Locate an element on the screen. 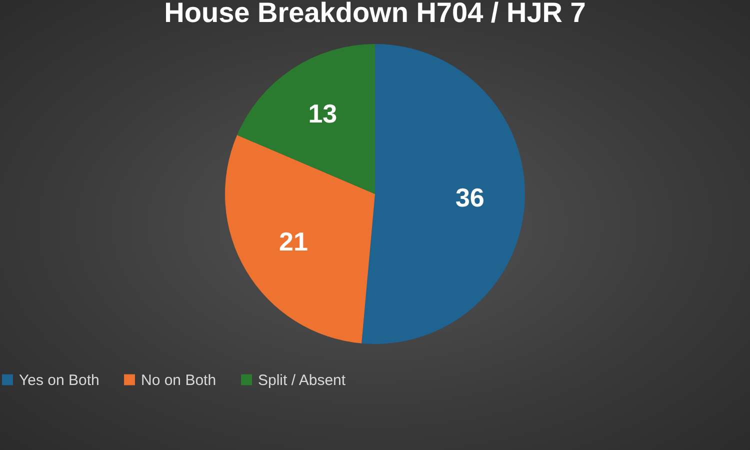 This screenshot has width=750, height=450. chart-title: House Breakdown H704 / HJR 7 is located at coordinates (375, 14).